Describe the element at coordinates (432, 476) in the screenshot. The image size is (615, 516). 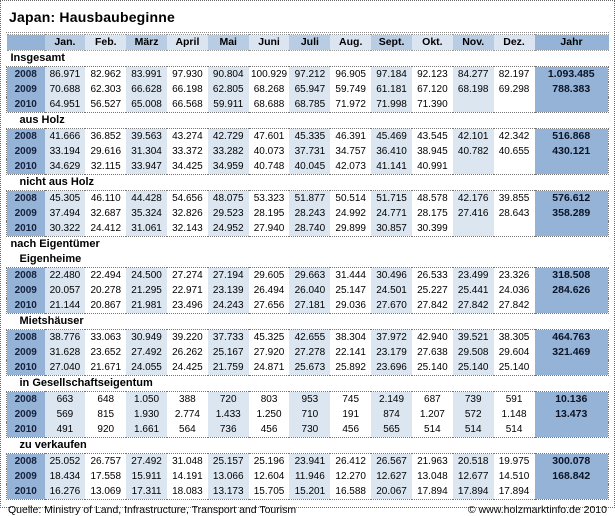
I see `month-value-cell: 13.048` at that location.